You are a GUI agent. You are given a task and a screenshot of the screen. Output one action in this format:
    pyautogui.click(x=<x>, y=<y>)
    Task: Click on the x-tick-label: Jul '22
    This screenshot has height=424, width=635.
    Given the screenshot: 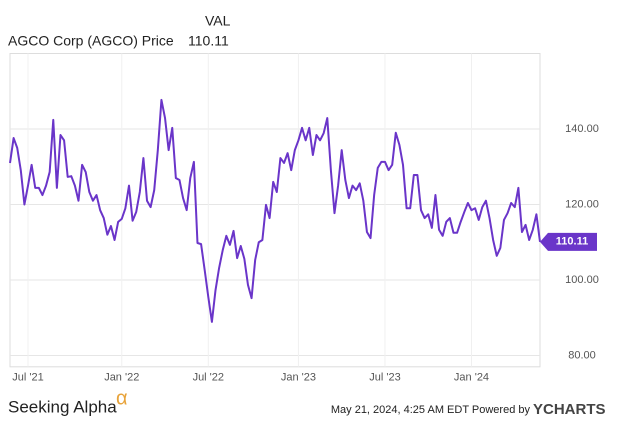 What is the action you would take?
    pyautogui.click(x=208, y=378)
    